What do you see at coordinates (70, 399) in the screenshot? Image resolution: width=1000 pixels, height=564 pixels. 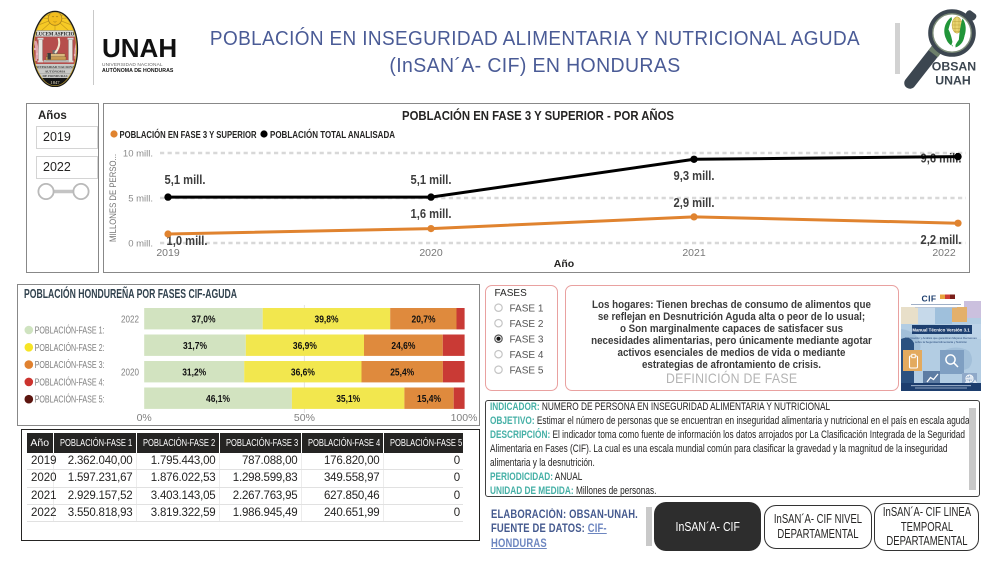 I see `svg-text: POBLACIÓN-FASE 5:` at bounding box center [70, 399].